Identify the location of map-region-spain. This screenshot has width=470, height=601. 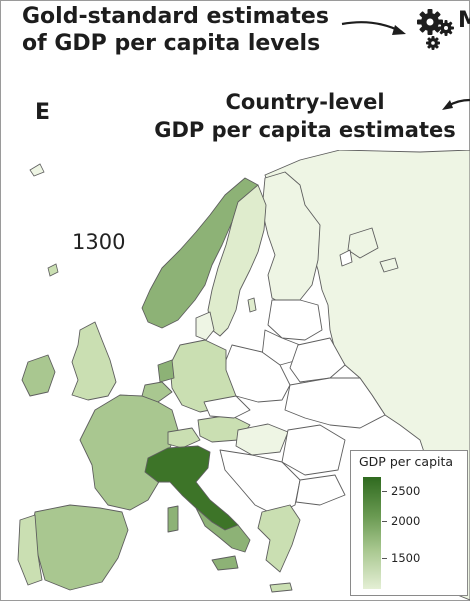
(80, 547).